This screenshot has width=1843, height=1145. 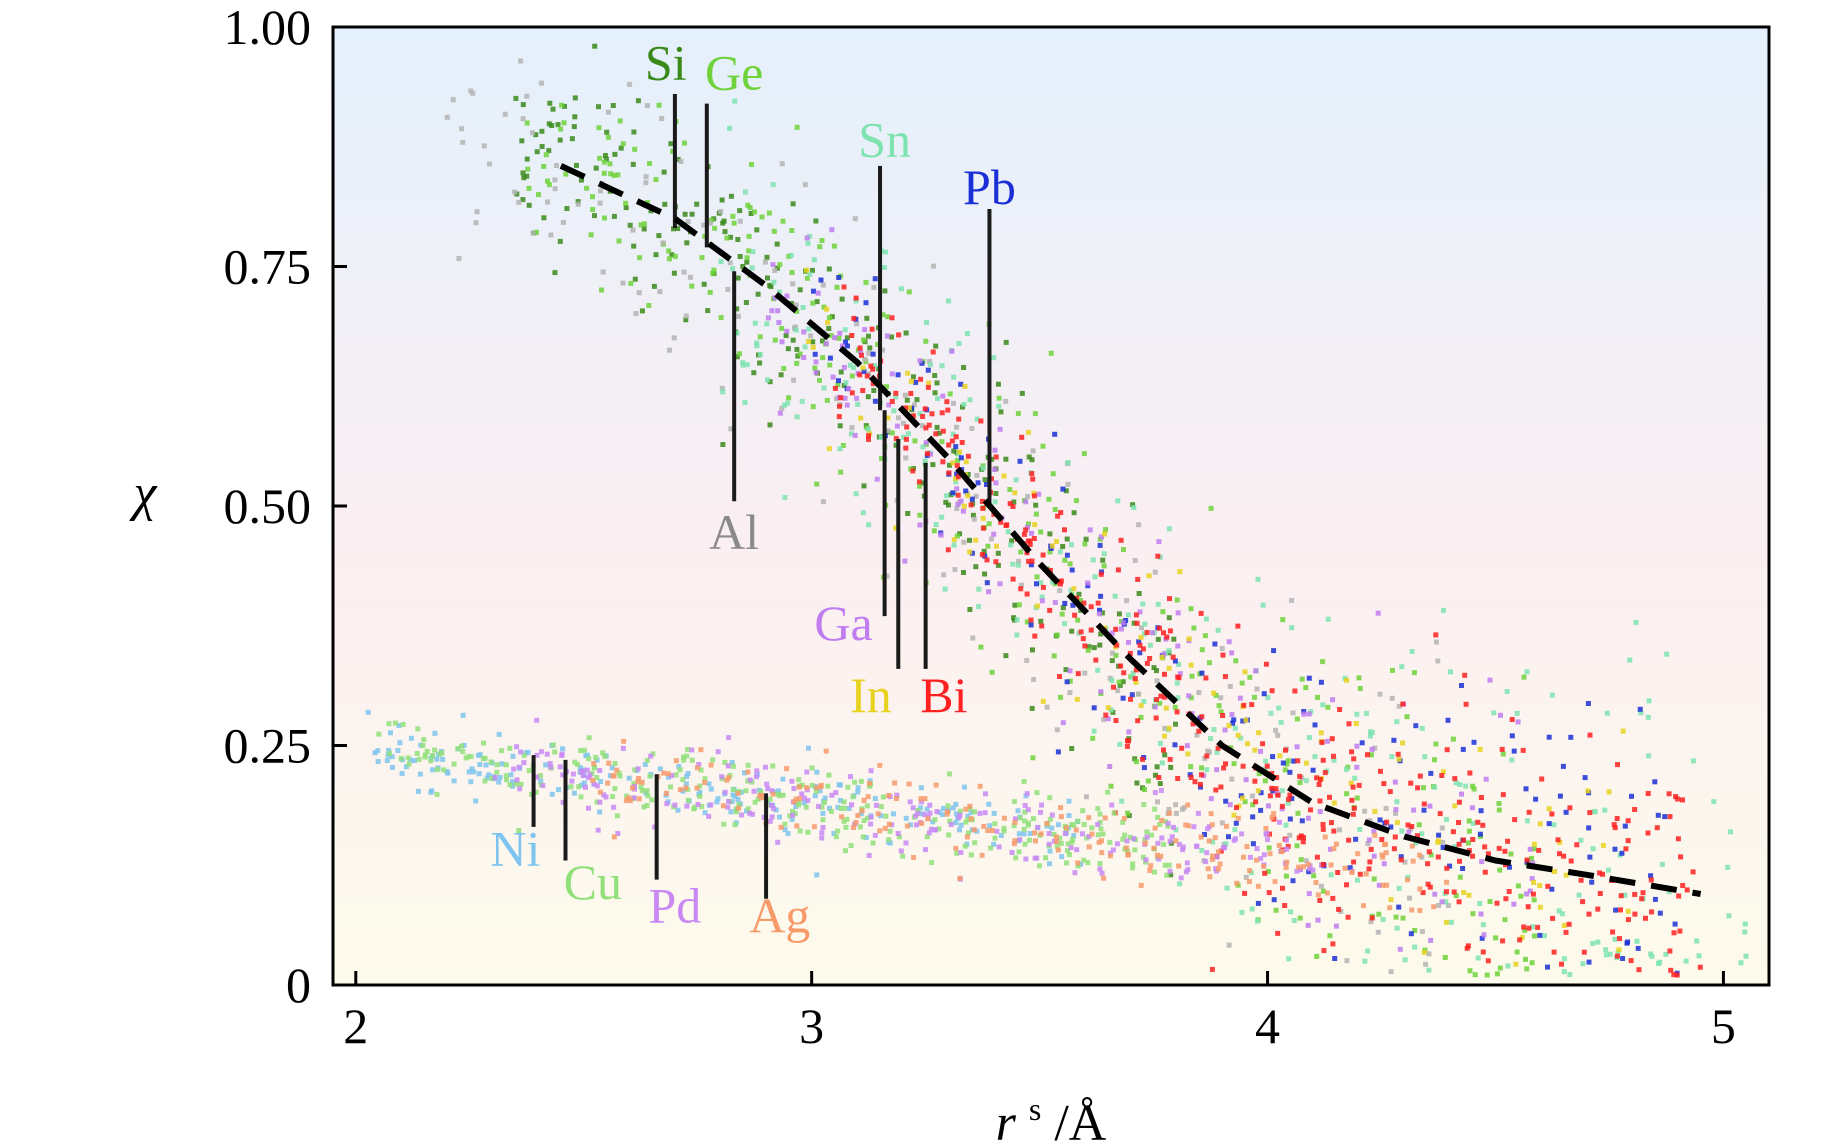 What do you see at coordinates (843, 623) in the screenshot?
I see `label-ga: Ga` at bounding box center [843, 623].